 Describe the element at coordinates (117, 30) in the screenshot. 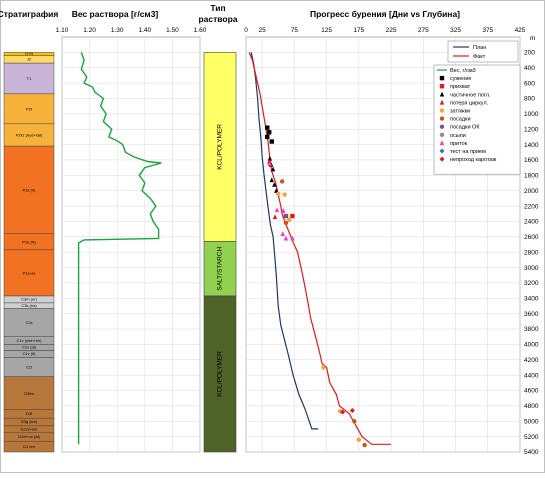

I see `mud-x-tick-label: 1.30` at that location.